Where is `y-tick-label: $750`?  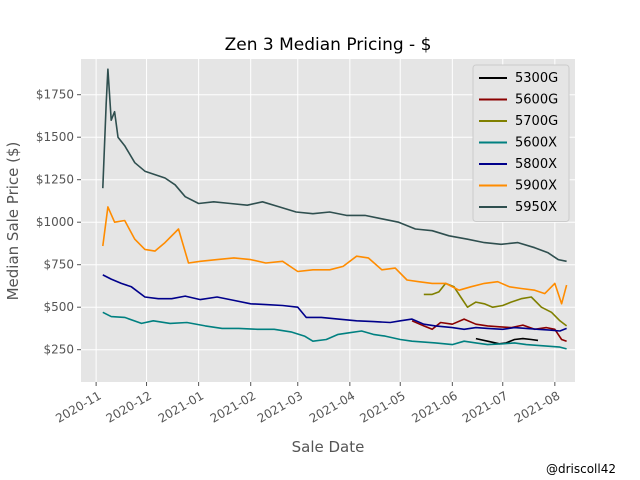
y-tick-label: $750 is located at coordinates (58, 265).